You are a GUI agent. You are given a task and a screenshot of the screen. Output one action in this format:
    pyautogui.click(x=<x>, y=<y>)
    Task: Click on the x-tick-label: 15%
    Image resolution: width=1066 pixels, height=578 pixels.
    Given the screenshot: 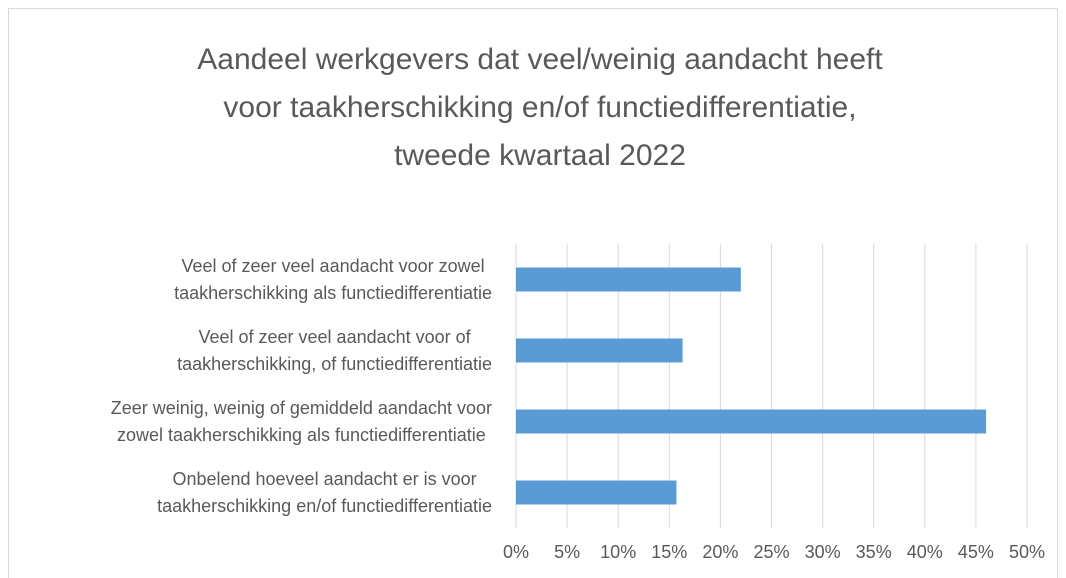 What is the action you would take?
    pyautogui.click(x=669, y=552)
    